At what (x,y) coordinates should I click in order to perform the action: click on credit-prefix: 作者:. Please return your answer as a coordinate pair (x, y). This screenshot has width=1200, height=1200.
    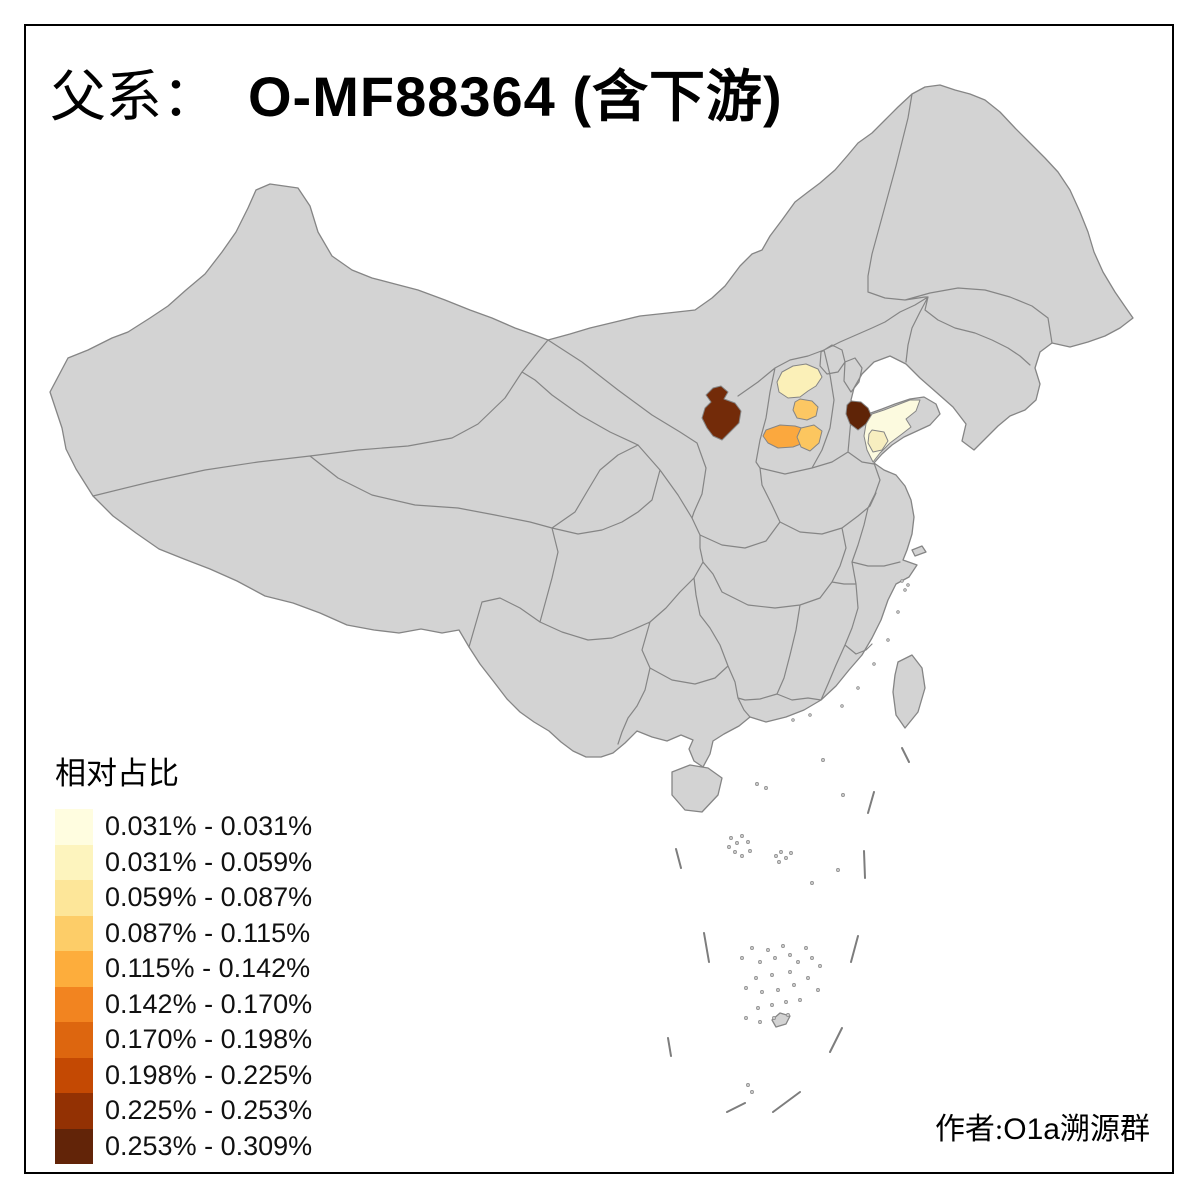
    Looking at the image, I should click on (969, 1129).